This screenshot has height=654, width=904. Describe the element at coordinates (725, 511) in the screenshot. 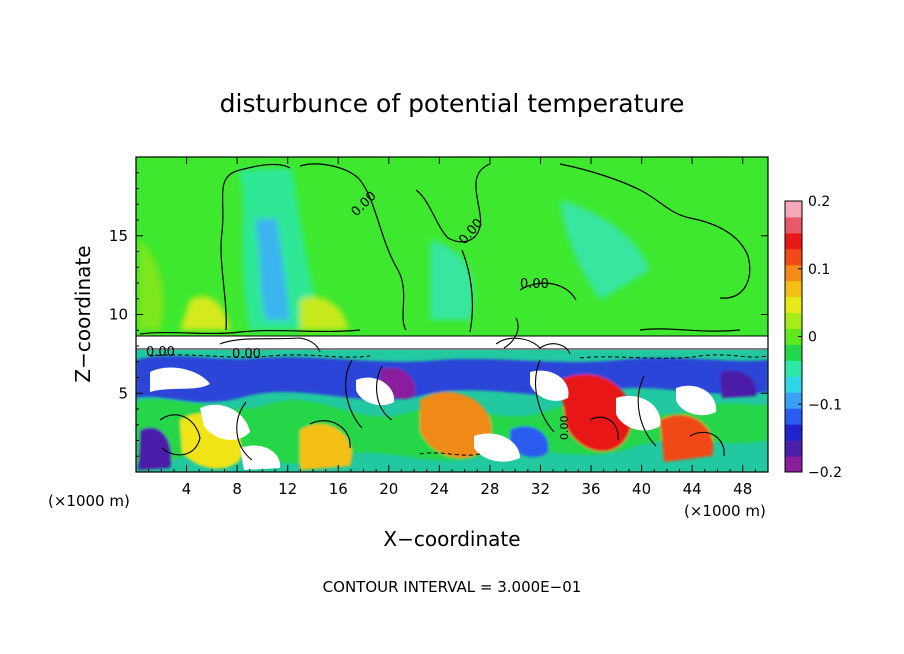

I see `x-unit-right: (×1000 m)` at that location.